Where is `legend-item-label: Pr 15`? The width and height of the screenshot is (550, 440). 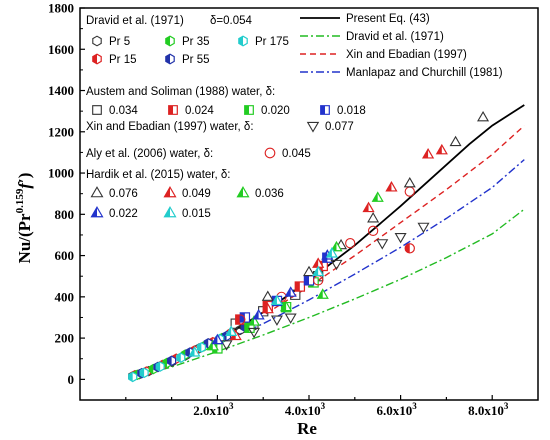
legend-item-label: Pr 15 is located at coordinates (123, 60).